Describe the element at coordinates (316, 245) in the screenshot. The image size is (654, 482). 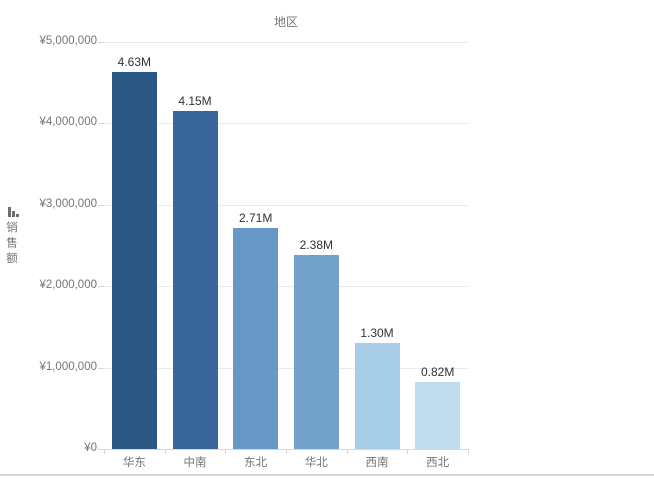
I see `bar-value-label: 2.38M` at that location.